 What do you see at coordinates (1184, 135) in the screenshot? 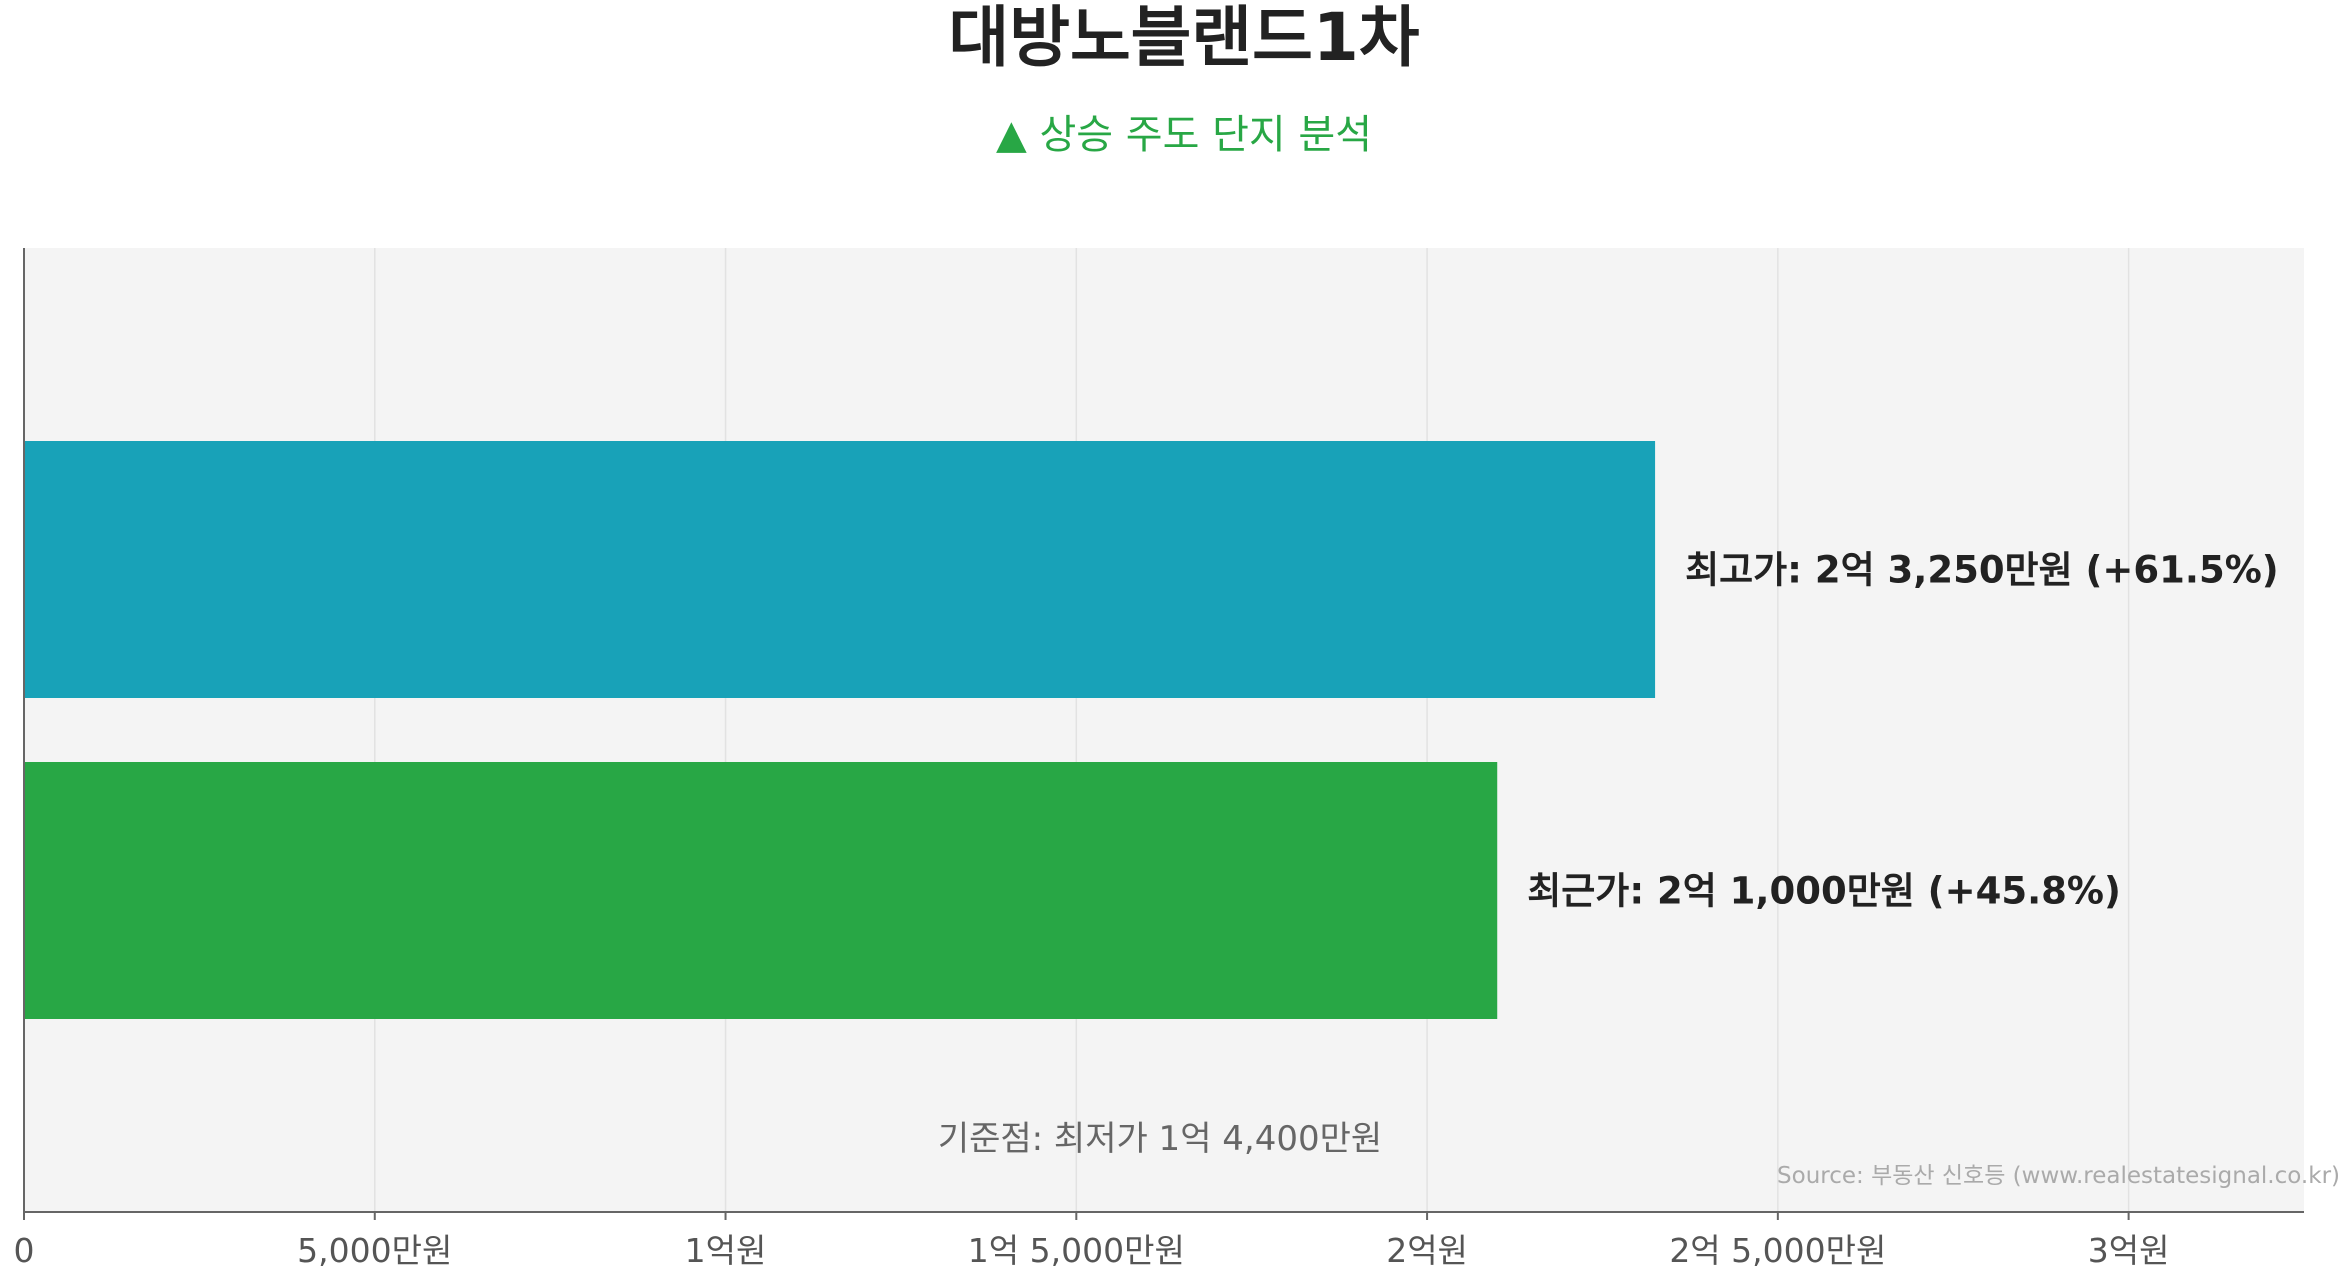
I see `chart-subtitle: ▲ 상승 주도 단지 분석` at bounding box center [1184, 135].